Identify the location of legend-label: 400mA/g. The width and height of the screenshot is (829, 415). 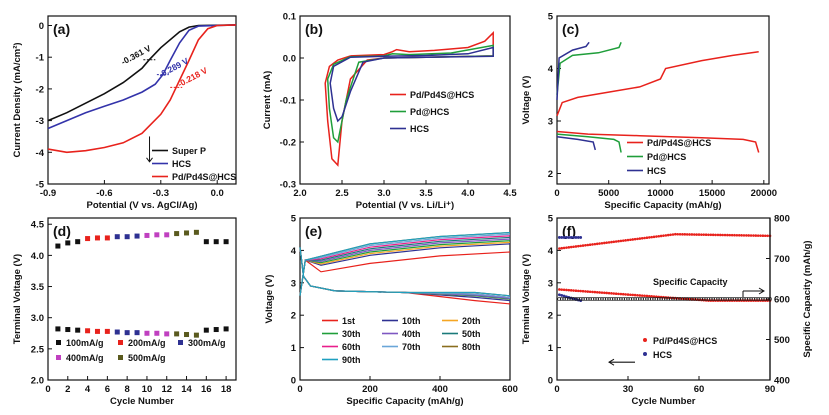
(85, 358).